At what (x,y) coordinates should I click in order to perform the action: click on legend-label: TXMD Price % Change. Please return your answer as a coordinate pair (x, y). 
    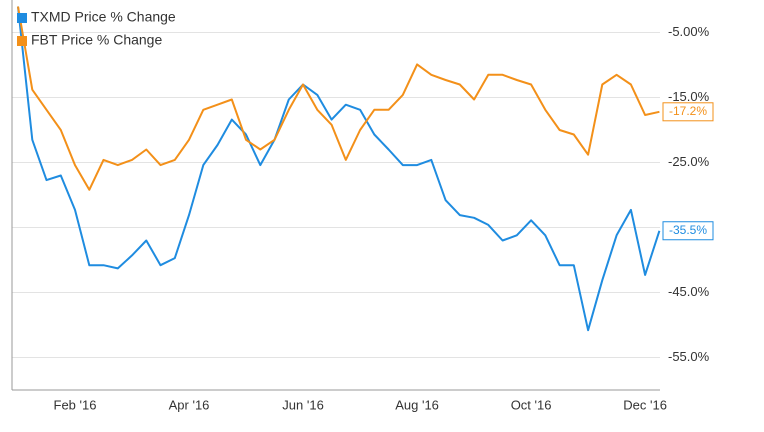
    Looking at the image, I should click on (103, 17).